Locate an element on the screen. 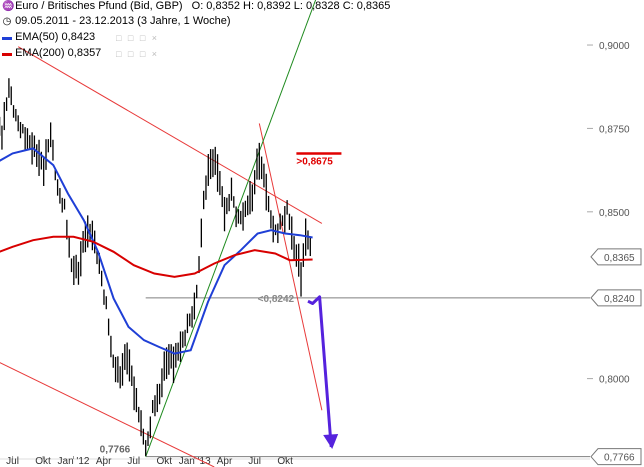 The image size is (644, 467). level-0-7766-label: 0,7766 is located at coordinates (115, 450).